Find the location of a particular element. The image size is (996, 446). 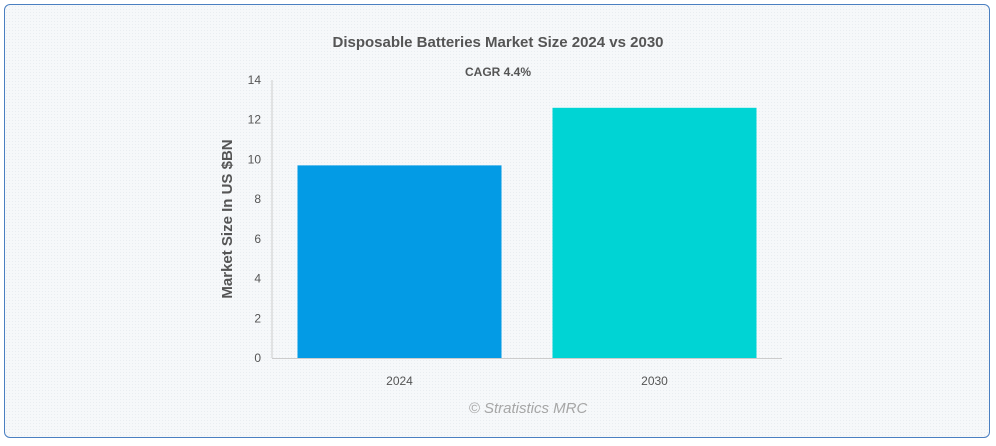

y-tick-label: 2 is located at coordinates (257, 318).